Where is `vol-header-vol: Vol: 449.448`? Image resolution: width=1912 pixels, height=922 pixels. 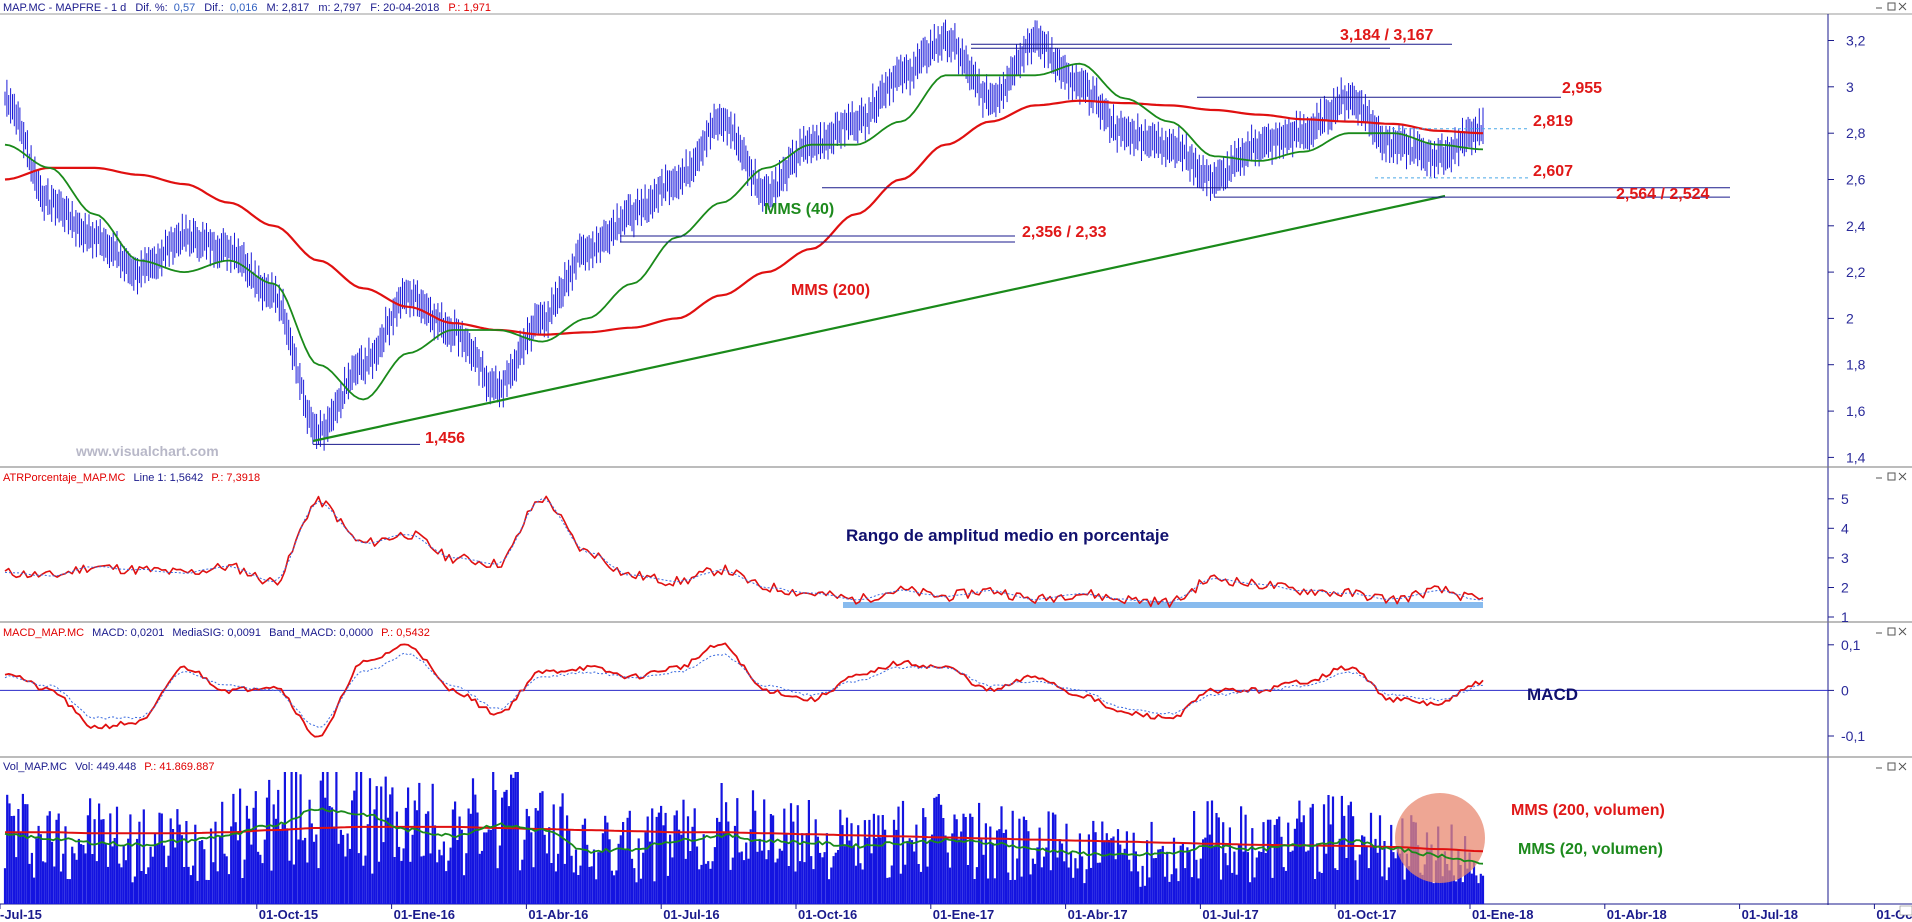 vol-header-vol: Vol: 449.448 is located at coordinates (105, 767).